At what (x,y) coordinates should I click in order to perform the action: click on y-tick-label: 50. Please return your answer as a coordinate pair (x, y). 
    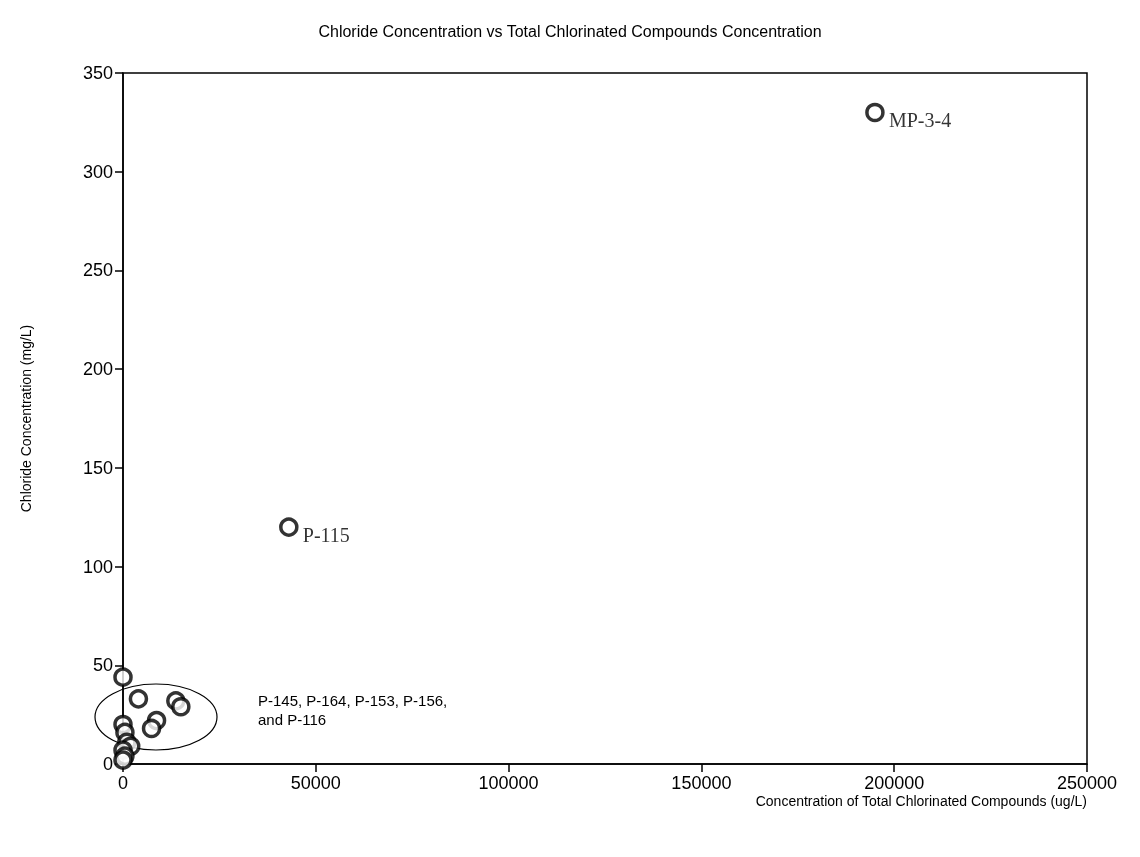
    Looking at the image, I should click on (102, 665).